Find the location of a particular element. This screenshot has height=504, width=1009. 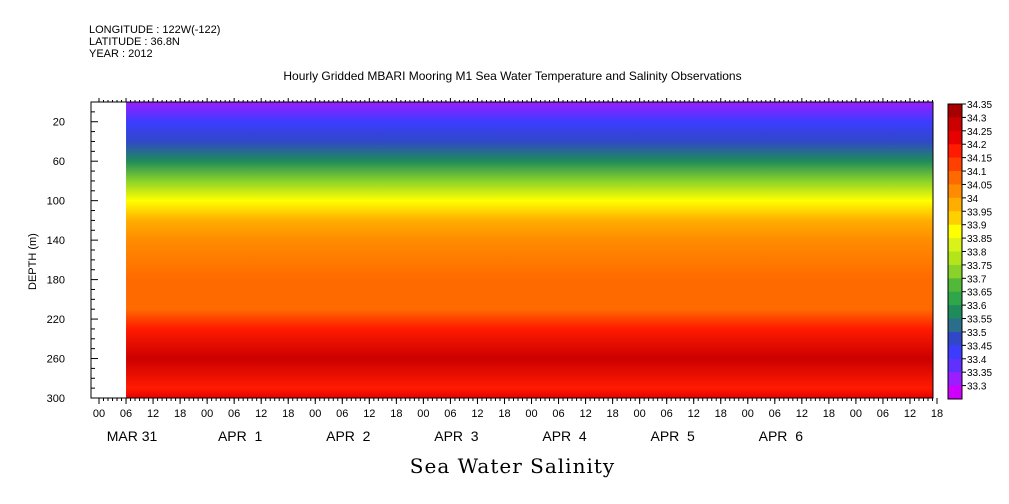

colorbar-label: 33.45 is located at coordinates (979, 346).